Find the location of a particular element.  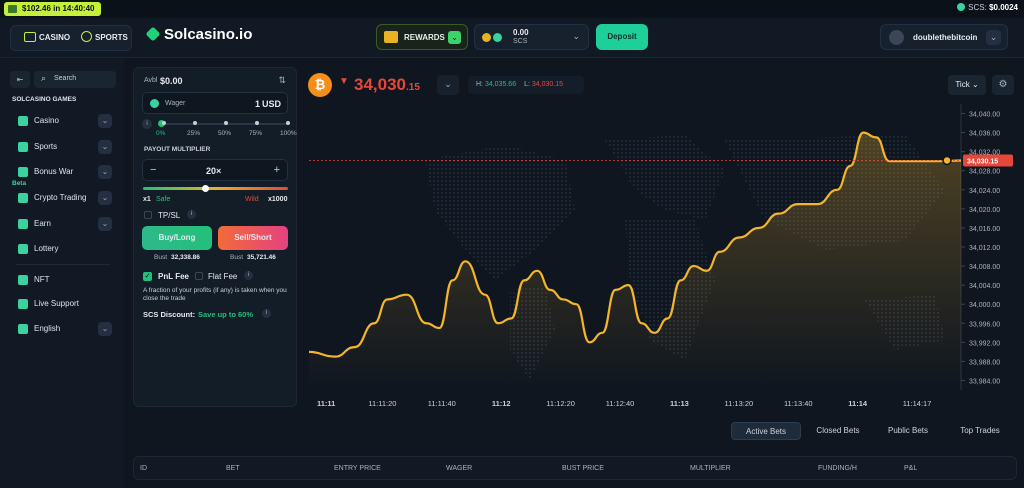

high-low-box: H: 34,035.66 L: 34,030.15 is located at coordinates (526, 85).